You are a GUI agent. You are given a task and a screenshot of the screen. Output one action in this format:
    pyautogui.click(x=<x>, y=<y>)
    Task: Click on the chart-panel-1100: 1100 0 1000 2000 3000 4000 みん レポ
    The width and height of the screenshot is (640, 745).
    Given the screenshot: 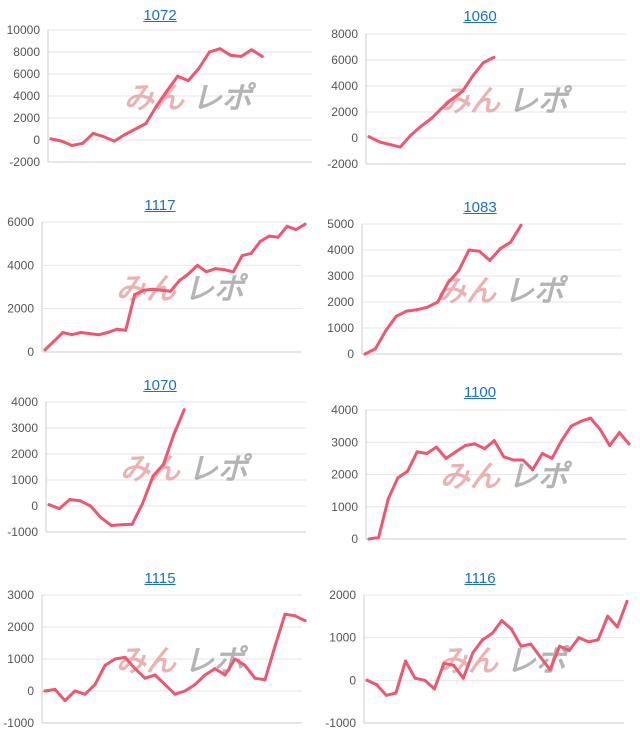 What is the action you would take?
    pyautogui.click(x=480, y=470)
    